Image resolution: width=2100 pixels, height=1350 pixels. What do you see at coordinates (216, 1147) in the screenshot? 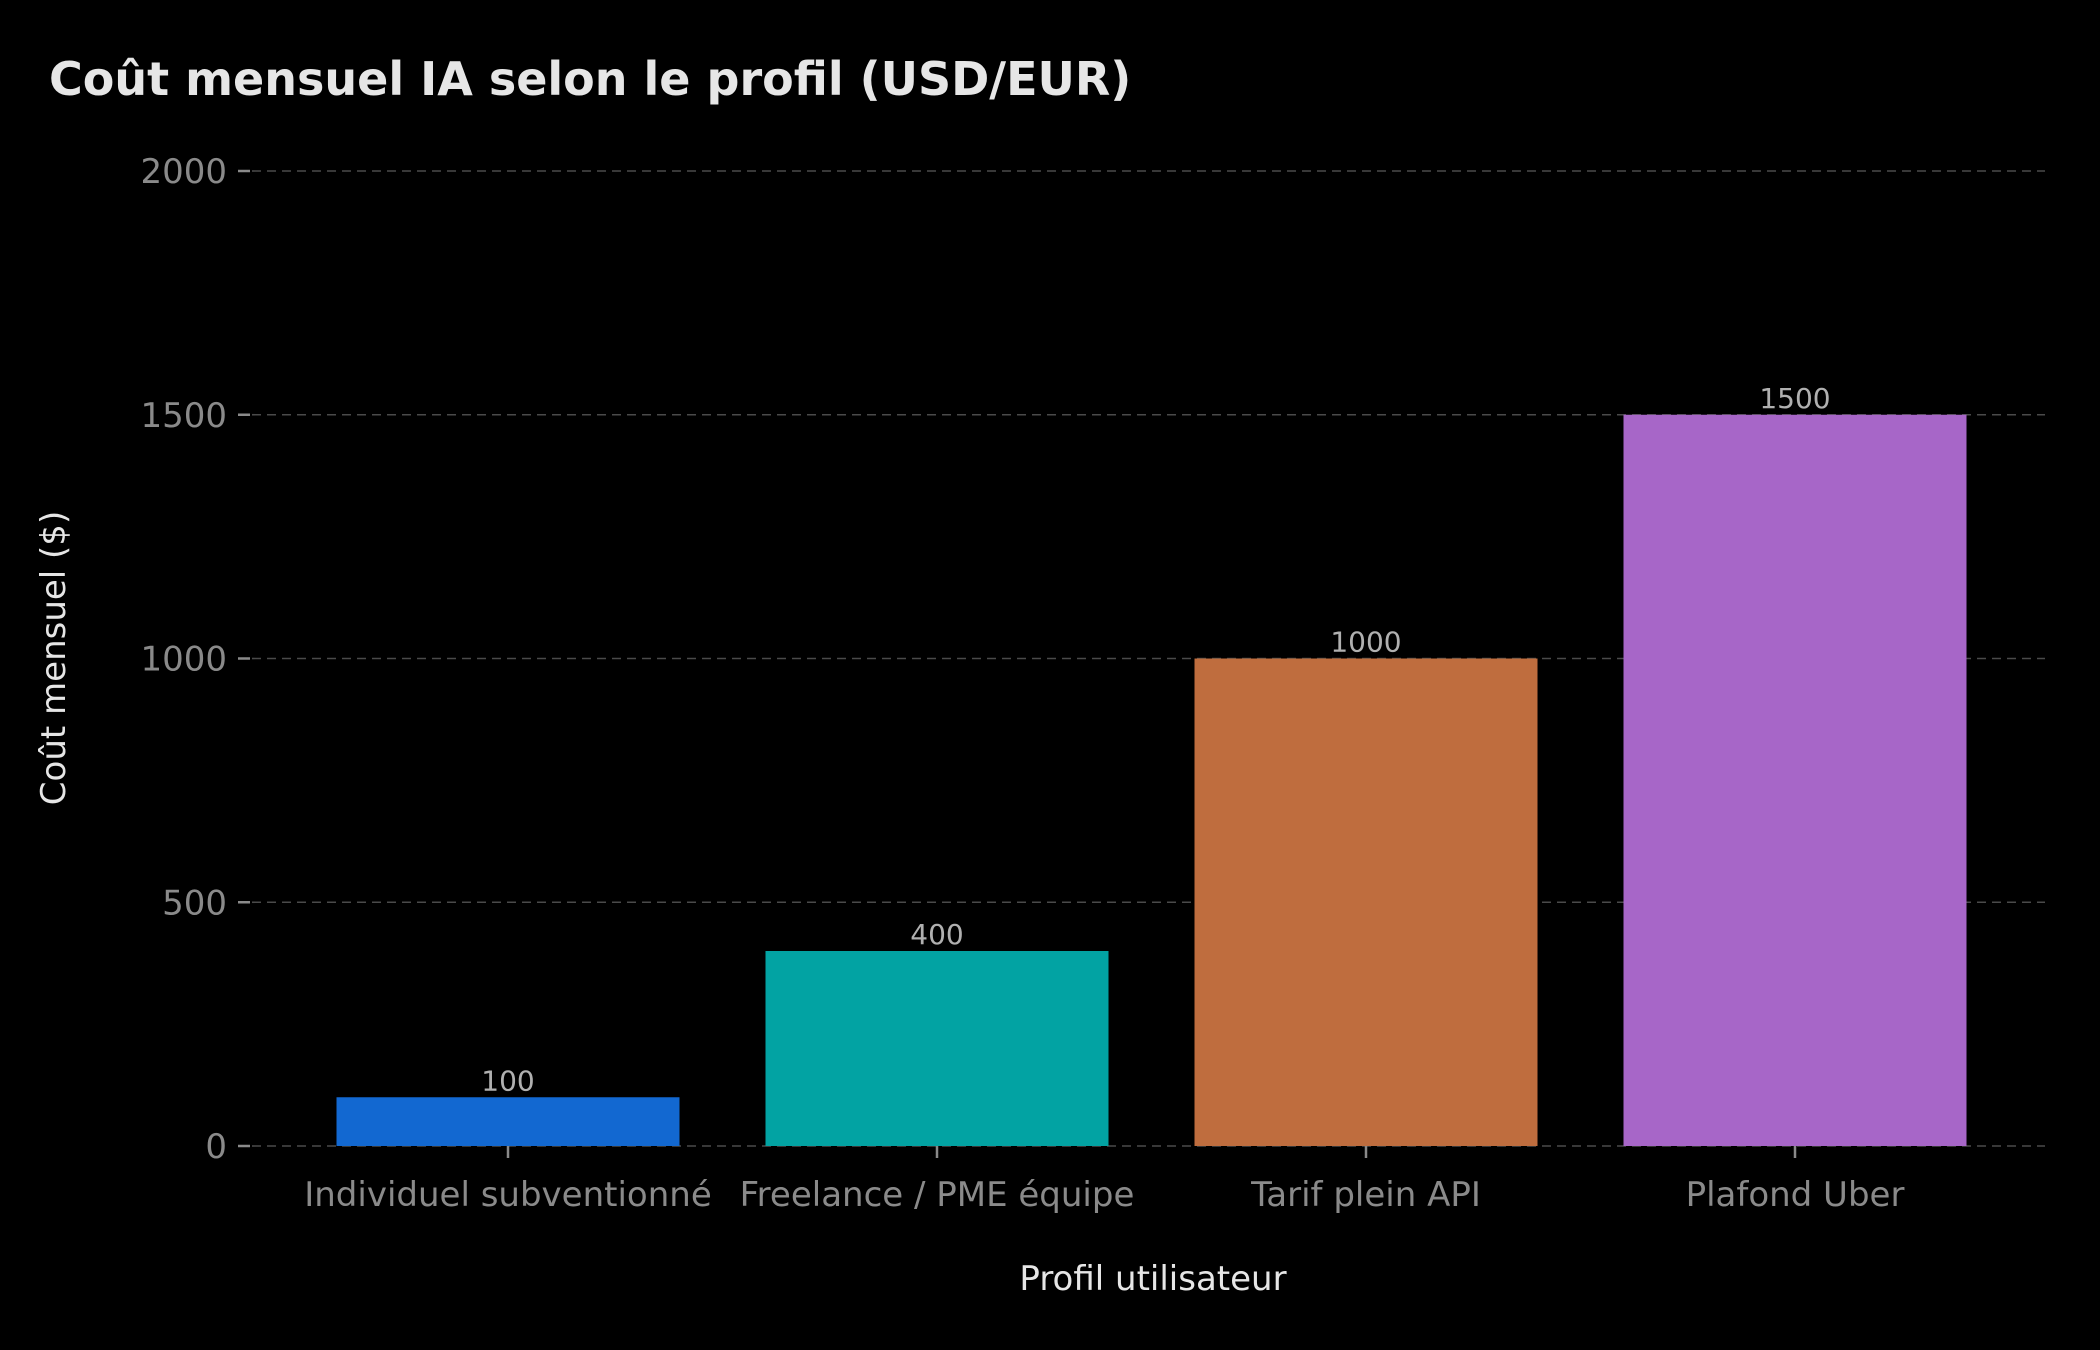
I see `y-tick-label: 0` at bounding box center [216, 1147].